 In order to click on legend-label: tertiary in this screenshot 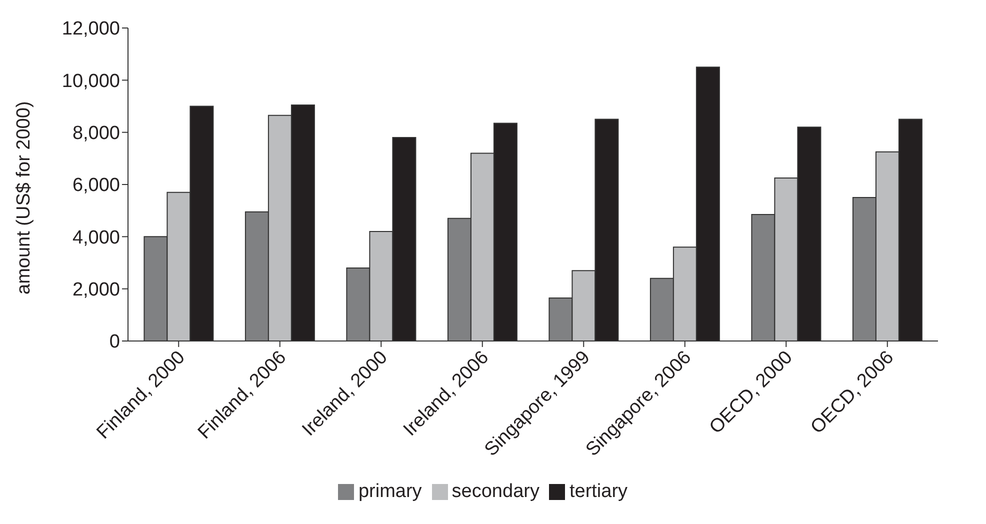, I will do `click(598, 491)`.